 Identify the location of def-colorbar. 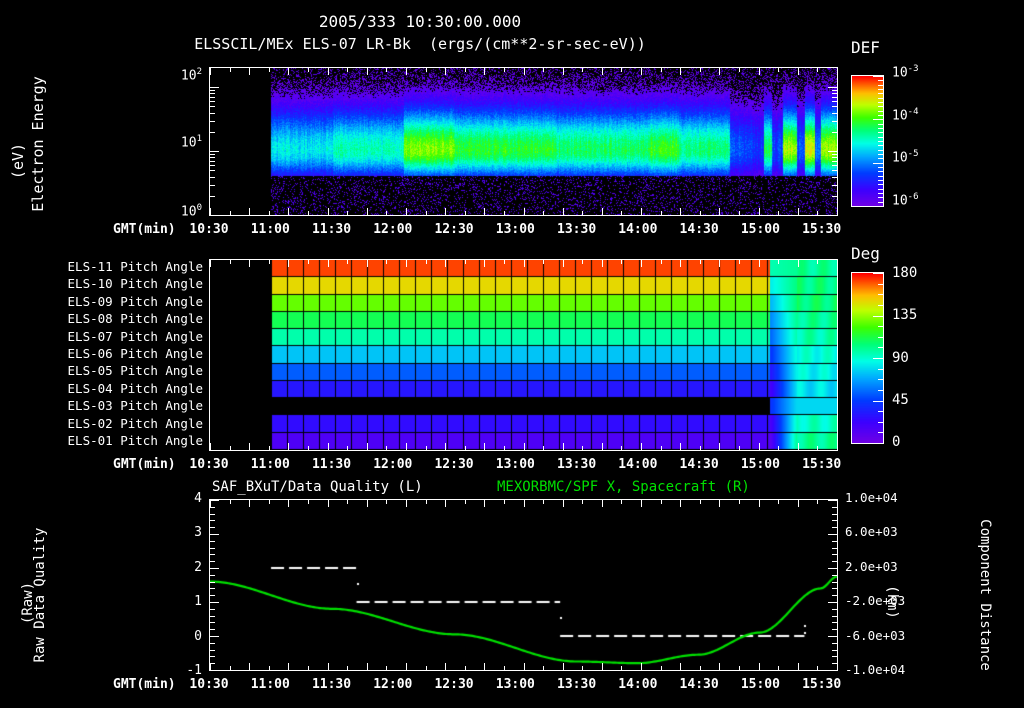
(867, 141).